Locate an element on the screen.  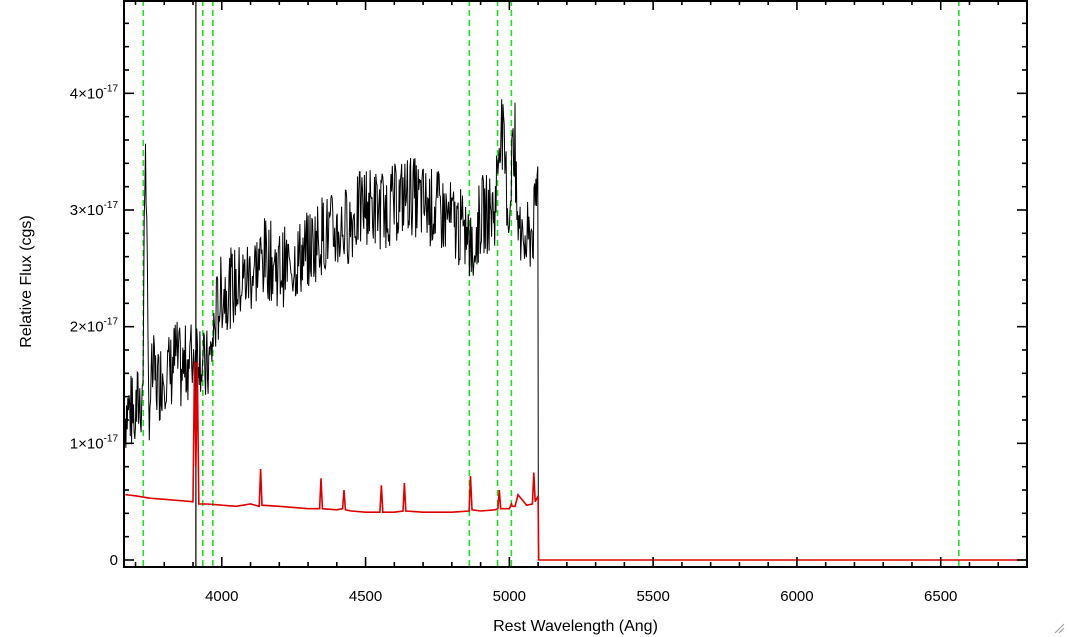
y-tick-label: 4×10⁻¹⁷ is located at coordinates (94, 92).